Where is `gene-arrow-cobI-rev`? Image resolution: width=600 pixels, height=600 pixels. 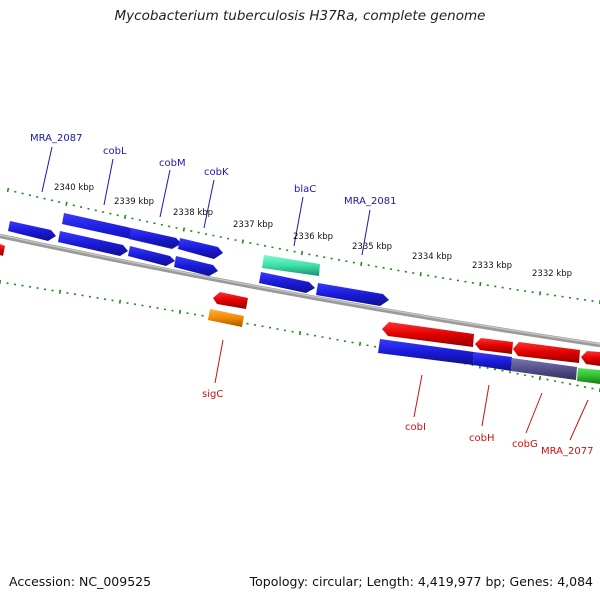
gene-arrow-cobI-rev is located at coordinates (428, 334).